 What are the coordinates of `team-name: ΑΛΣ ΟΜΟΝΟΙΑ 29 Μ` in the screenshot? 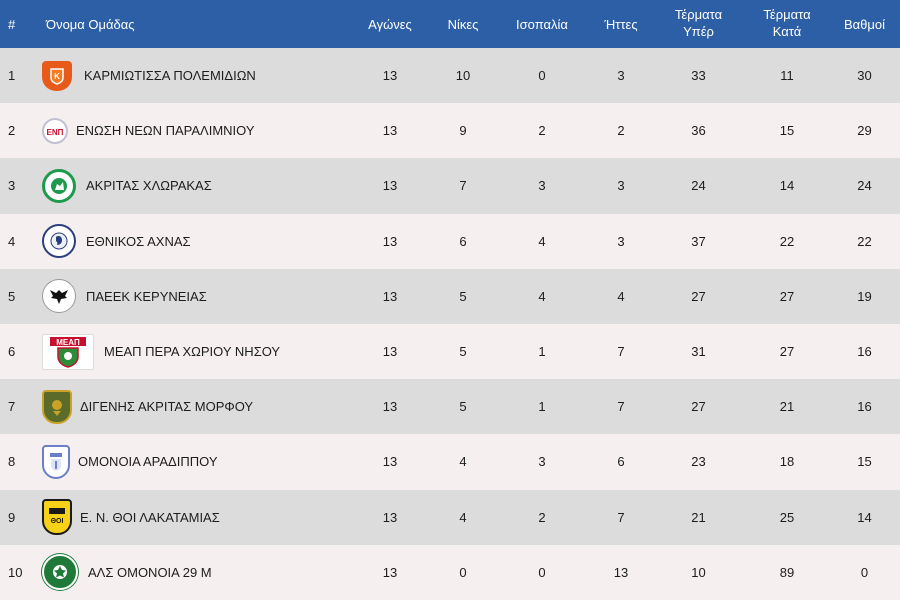 It's located at (150, 572).